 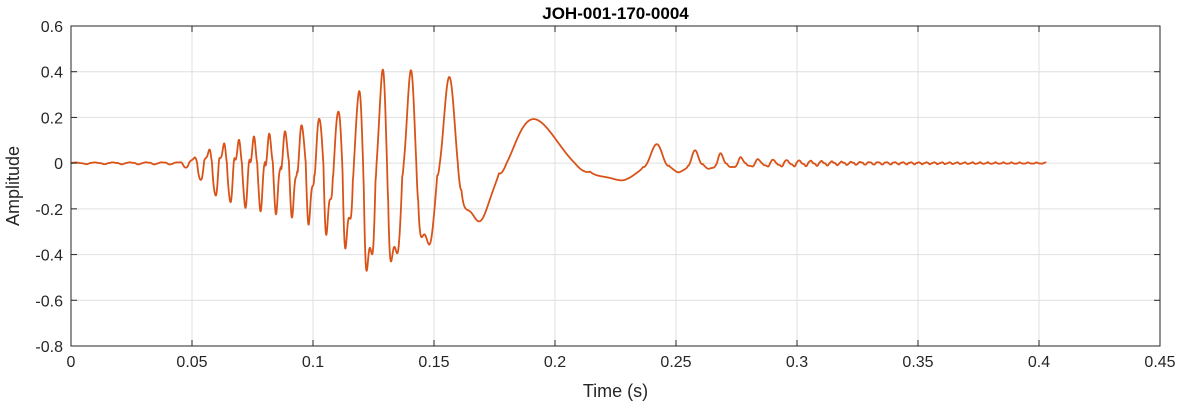 What do you see at coordinates (433, 362) in the screenshot?
I see `x-tick-label: 0.15` at bounding box center [433, 362].